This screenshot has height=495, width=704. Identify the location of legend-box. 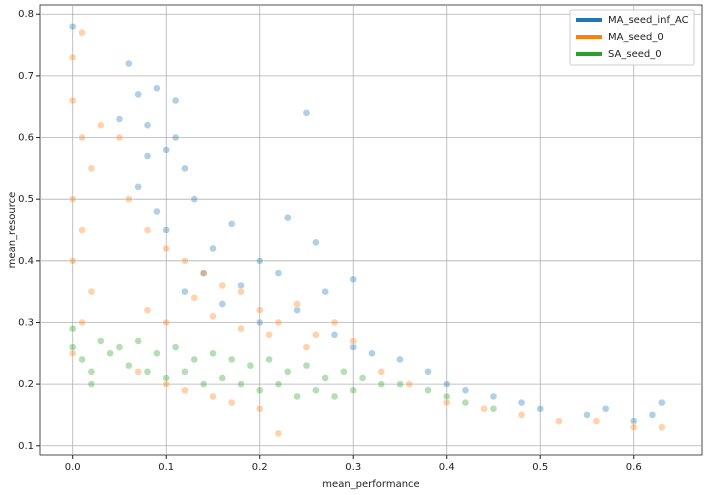
(632, 37).